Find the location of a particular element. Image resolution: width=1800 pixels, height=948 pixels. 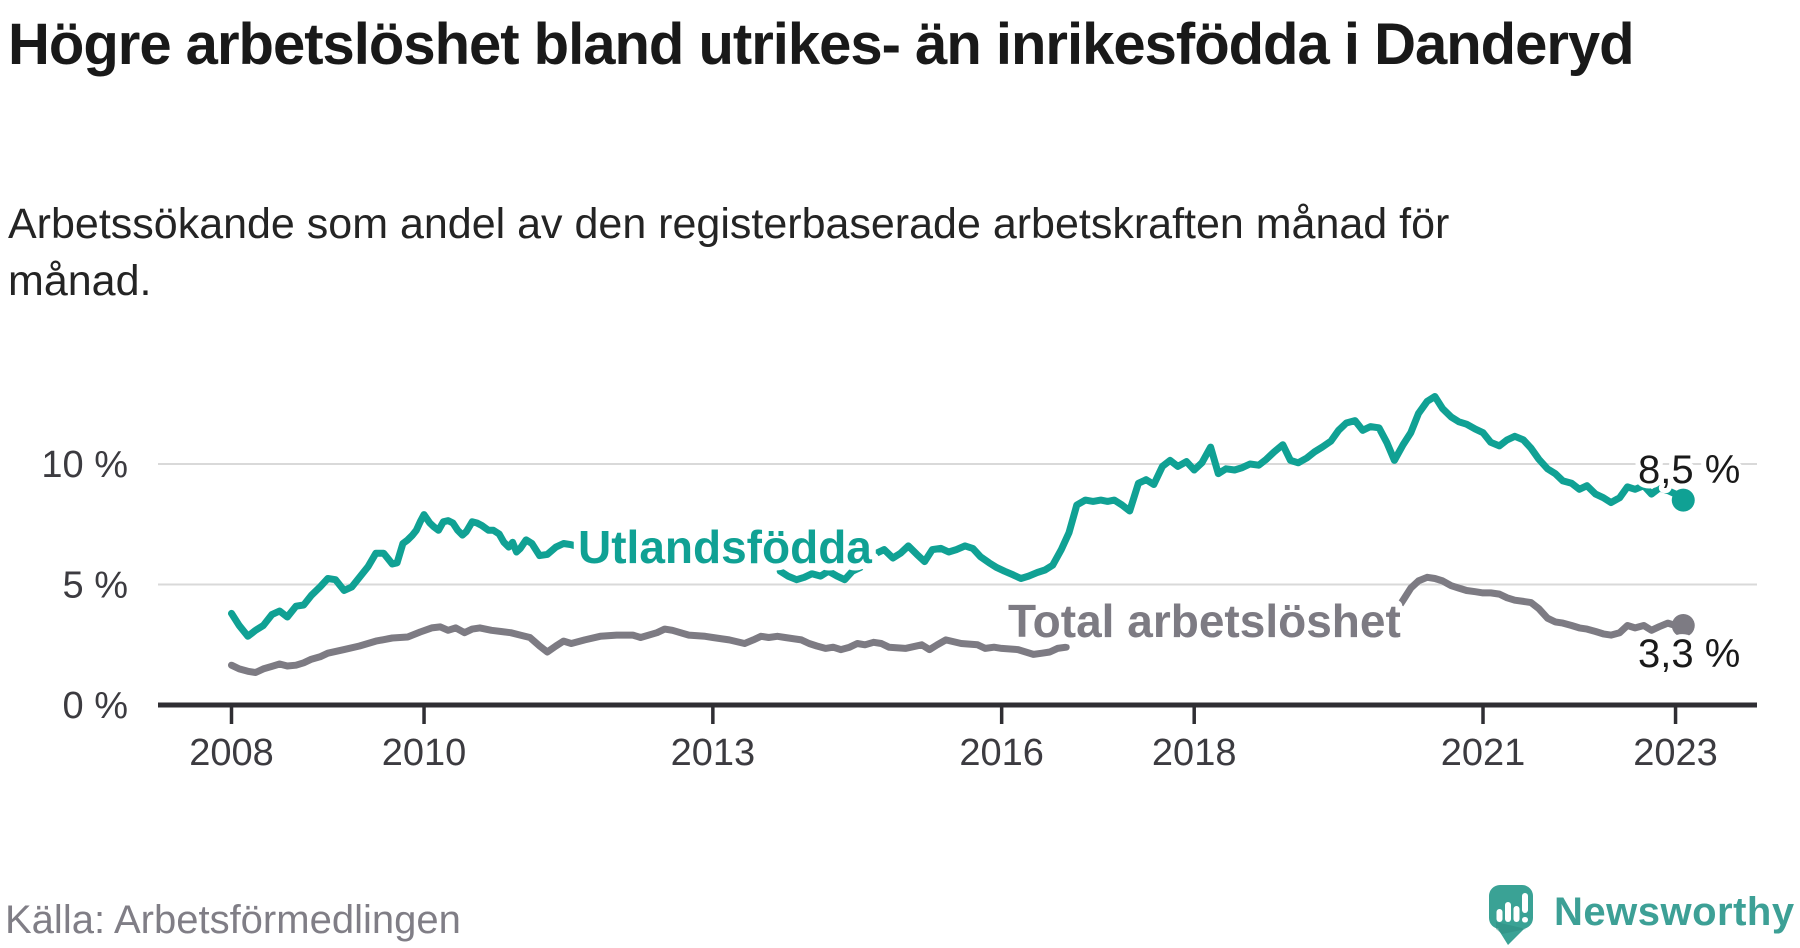

newsworthy-logo-text: Newsworthy is located at coordinates (1674, 912).